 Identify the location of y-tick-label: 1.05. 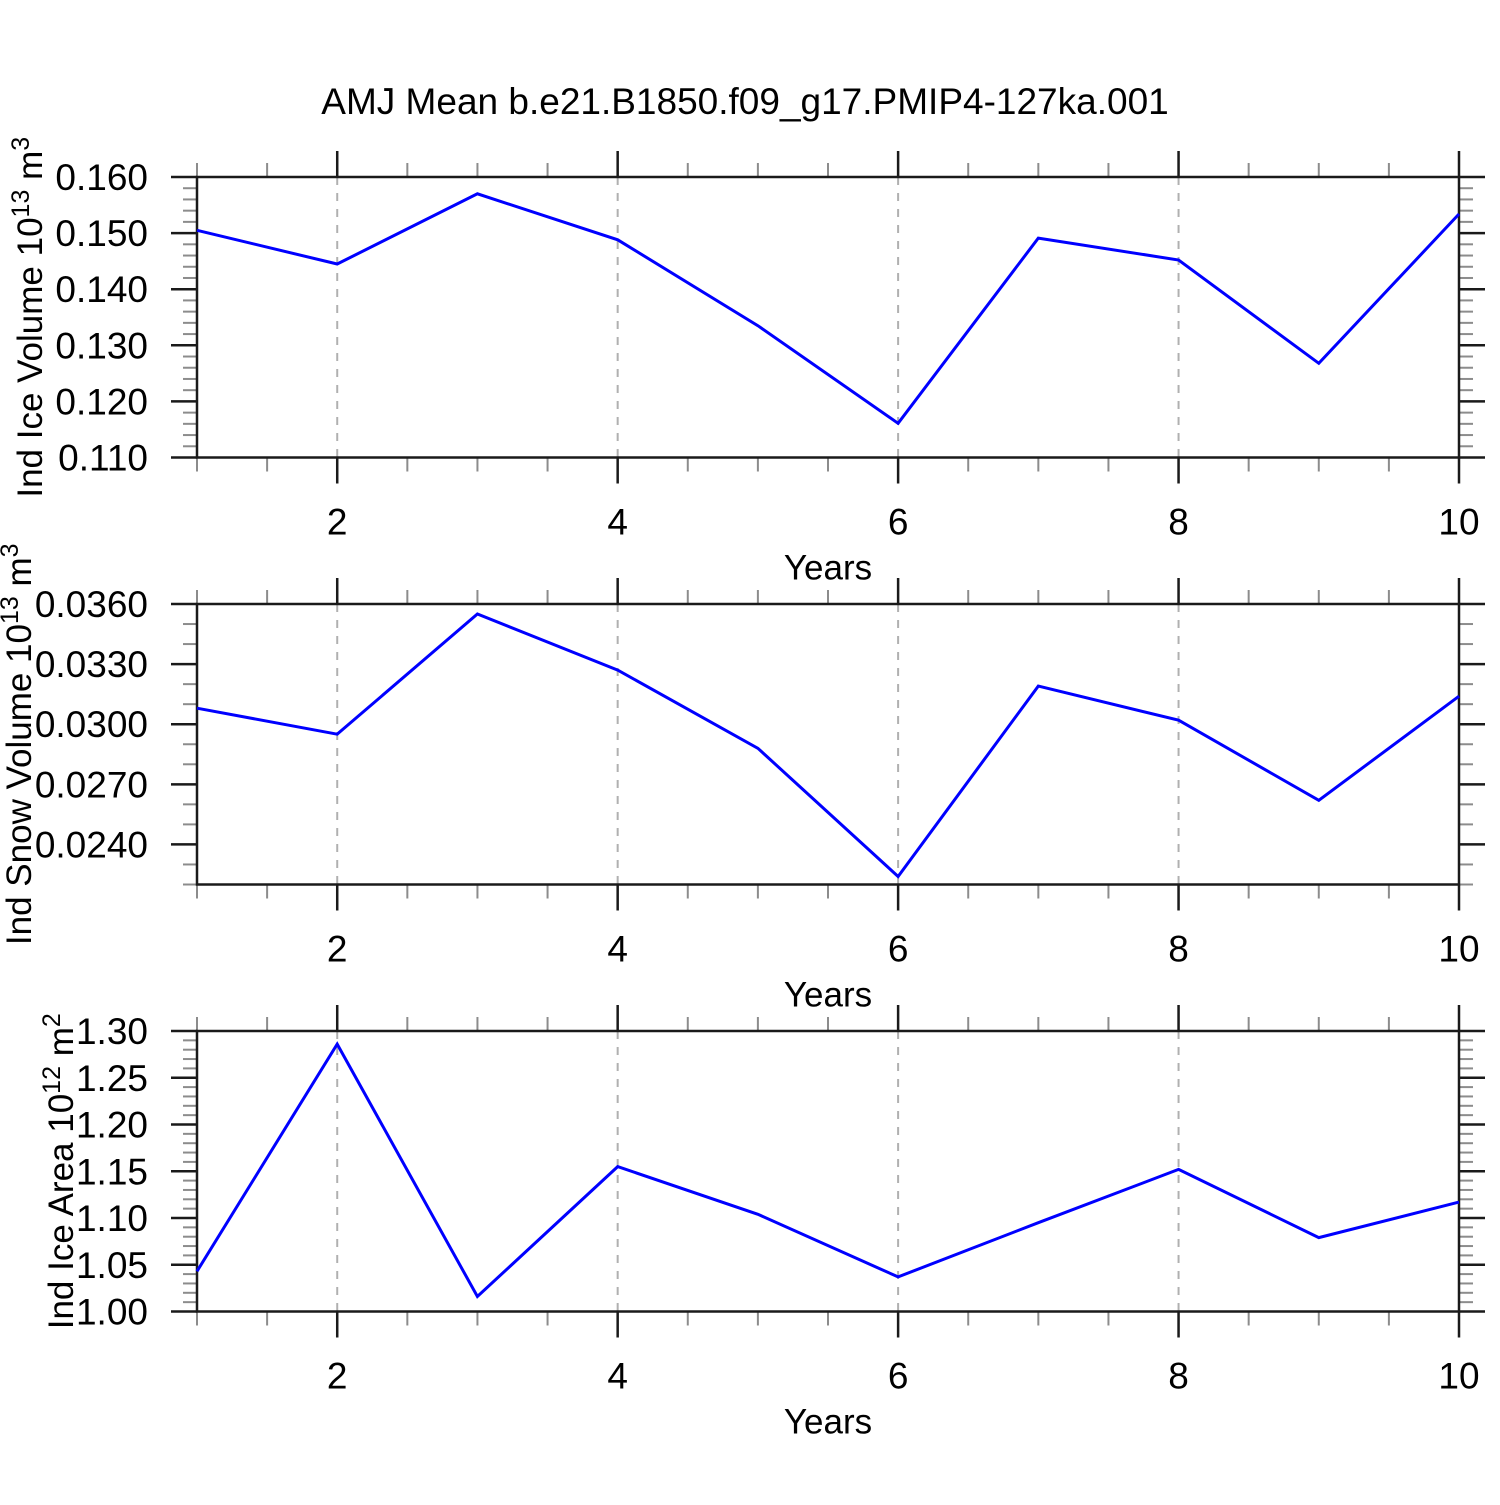
(112, 1265).